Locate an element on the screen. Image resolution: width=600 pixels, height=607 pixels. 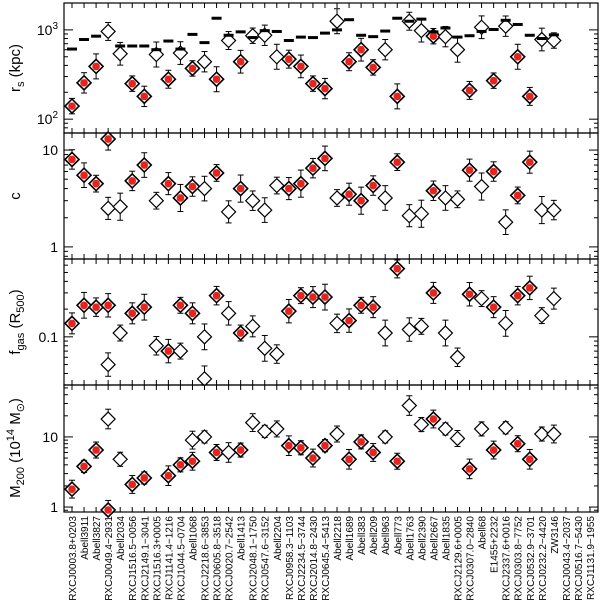
y-tick-label: 103 is located at coordinates (48, 29).